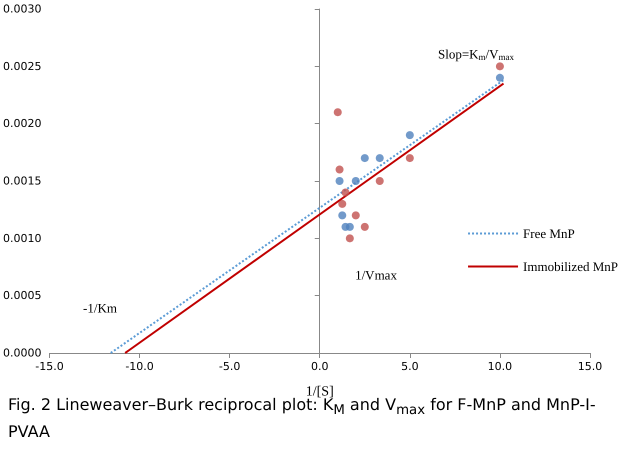 This screenshot has width=629, height=472. I want to click on annotation: -1/Km, so click(100, 308).